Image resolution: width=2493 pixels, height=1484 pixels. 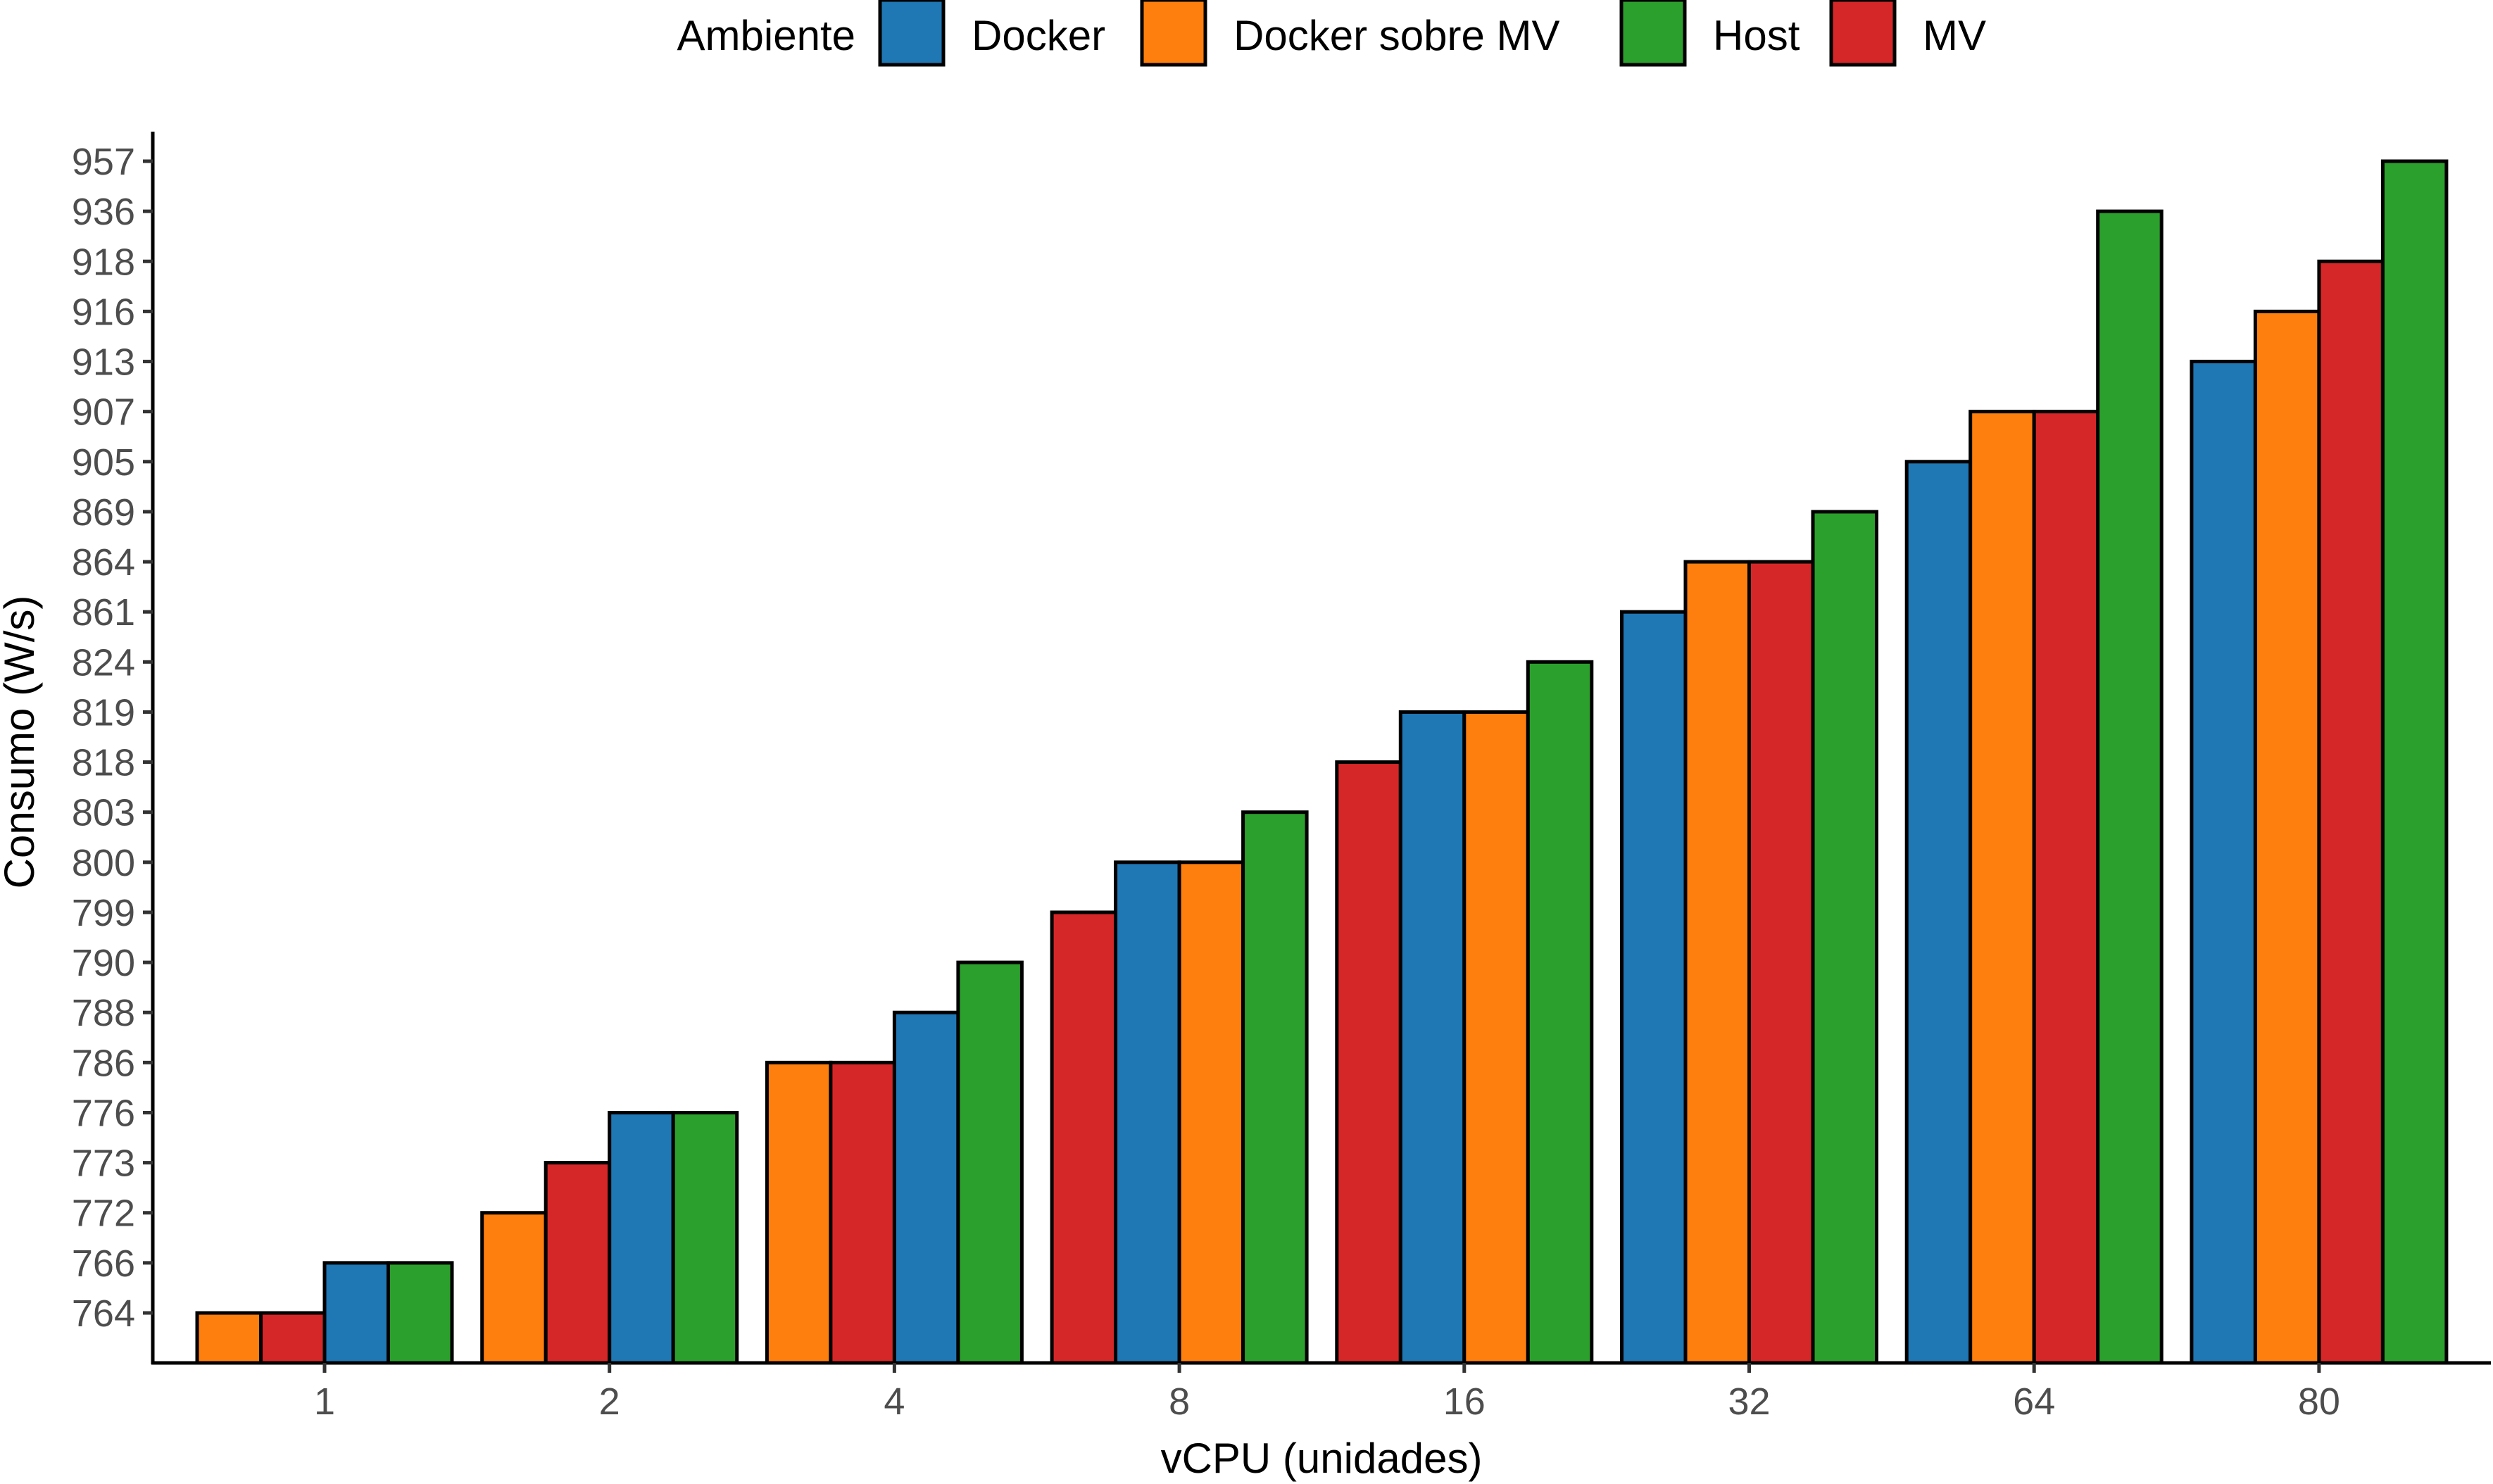 I want to click on y-tick-label: 905, so click(x=103, y=462).